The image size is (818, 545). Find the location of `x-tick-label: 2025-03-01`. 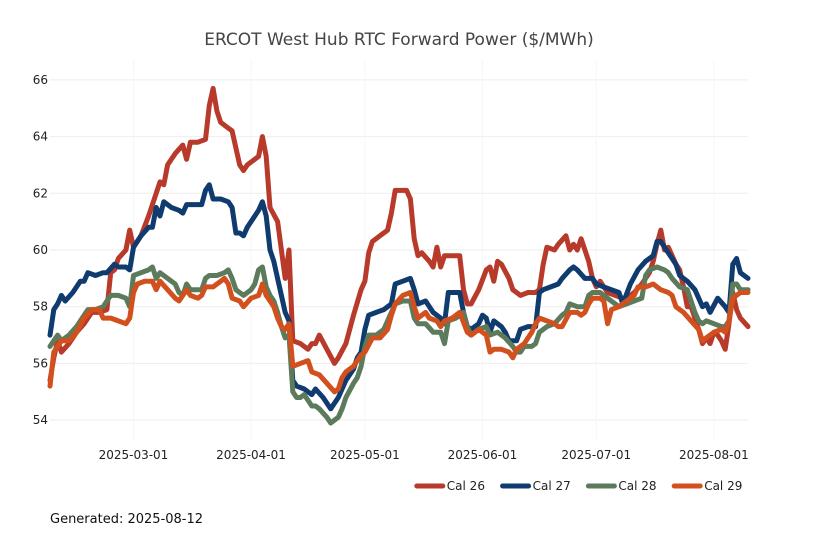

x-tick-label: 2025-03-01 is located at coordinates (134, 455).